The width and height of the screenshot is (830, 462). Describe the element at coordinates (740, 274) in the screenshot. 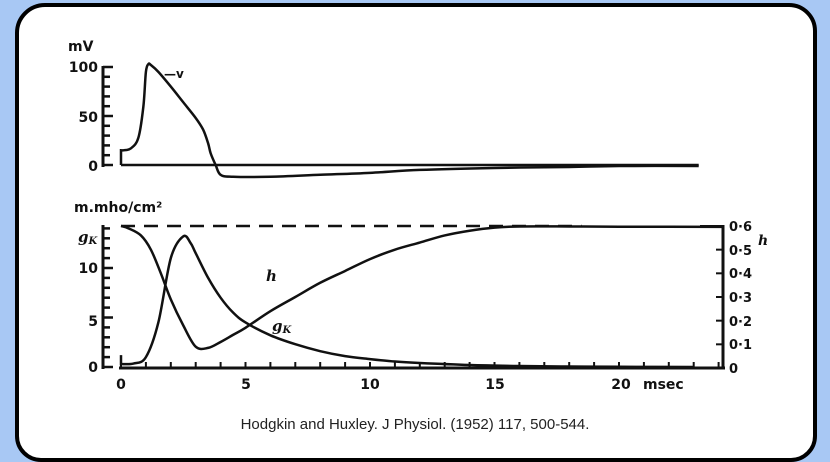

I see `h-tick-0.4: 0·4` at that location.